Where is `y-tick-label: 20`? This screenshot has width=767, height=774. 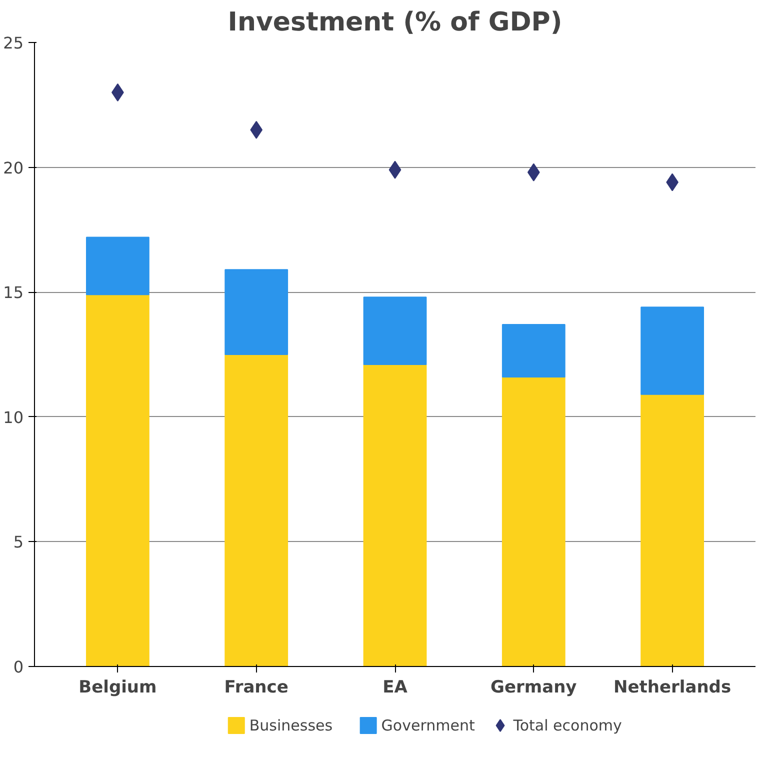 y-tick-label: 20 is located at coordinates (13, 168).